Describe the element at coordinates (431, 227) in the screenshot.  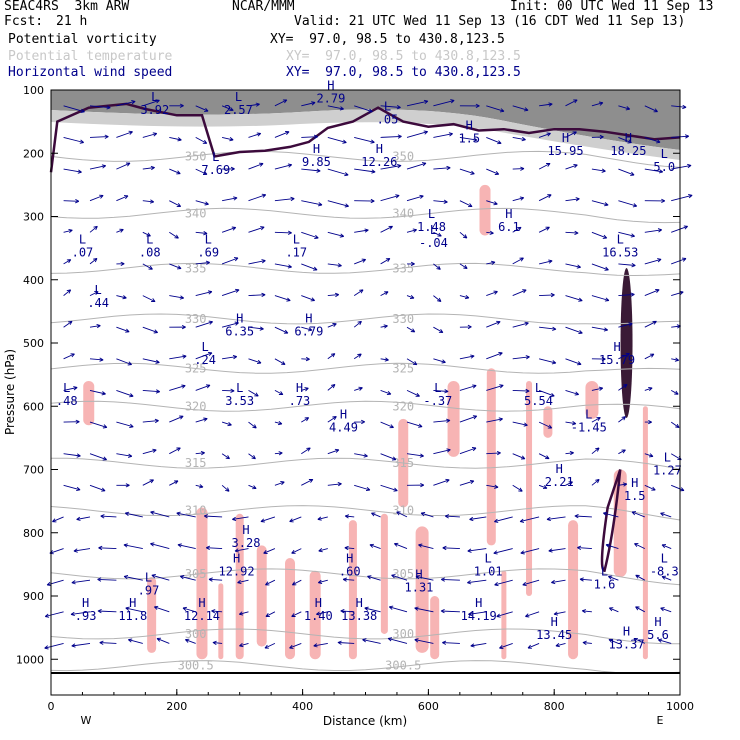
I see `extremum-value-label: 1.48` at that location.